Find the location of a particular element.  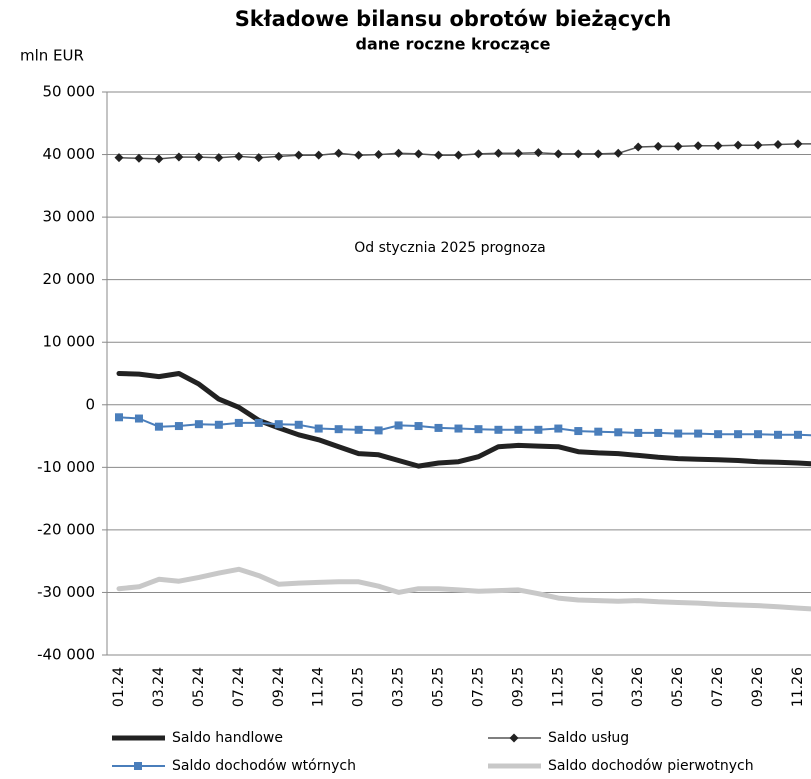

x-tick-label: 11.26 is located at coordinates (798, 687).